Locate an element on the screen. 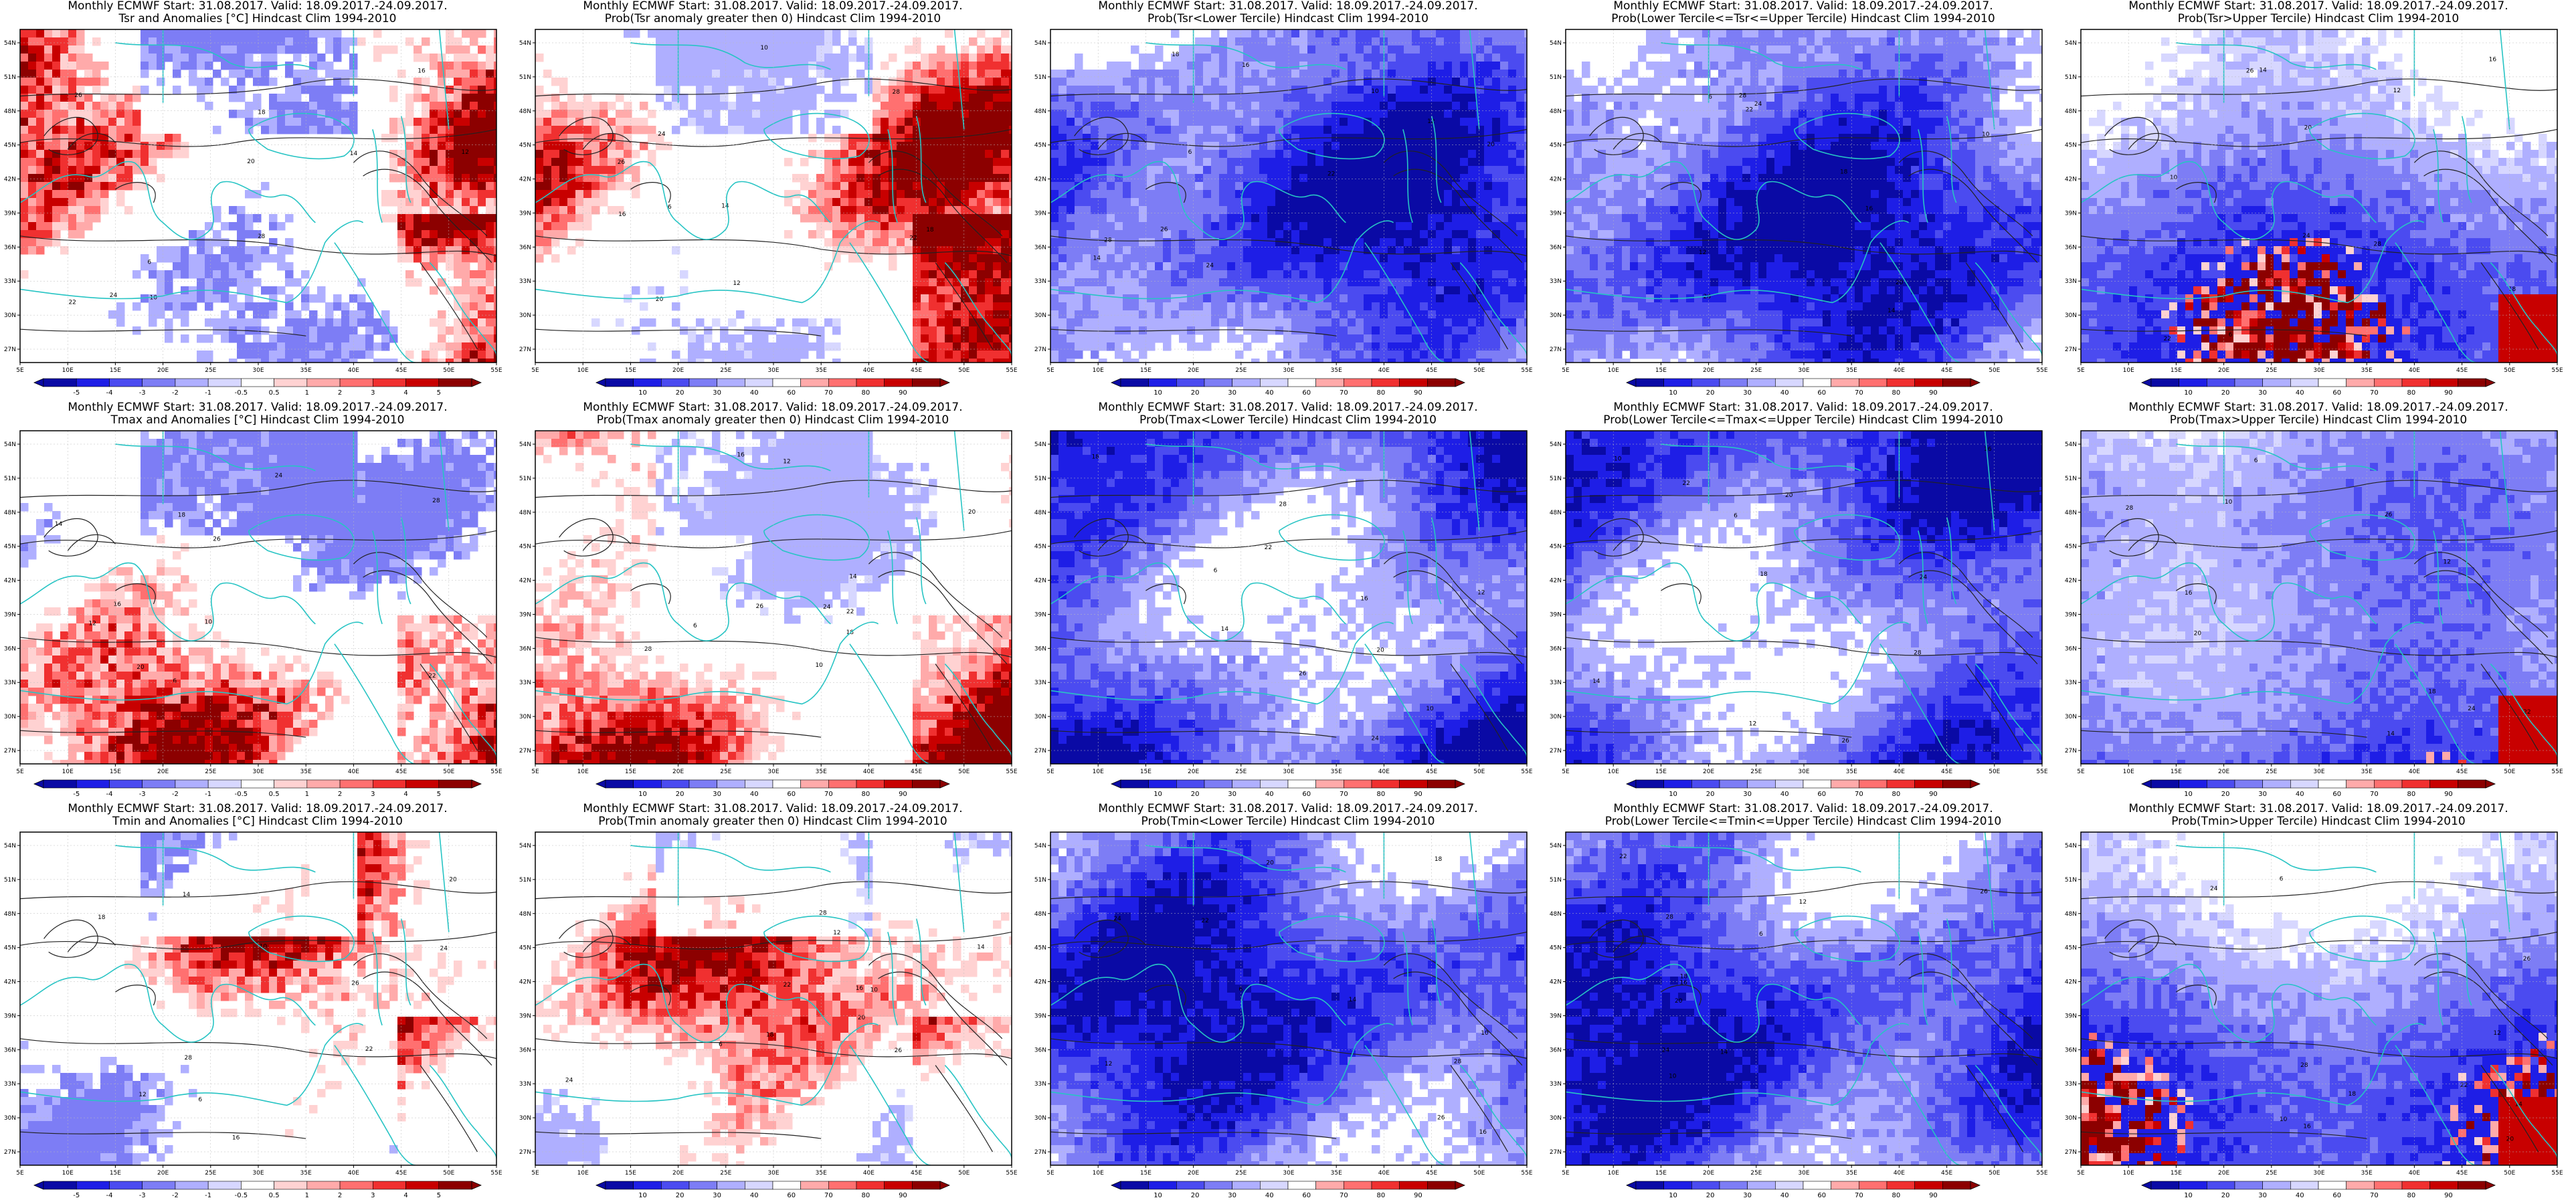 This screenshot has height=1204, width=2576. colorbar-label: -0.5 is located at coordinates (241, 794).